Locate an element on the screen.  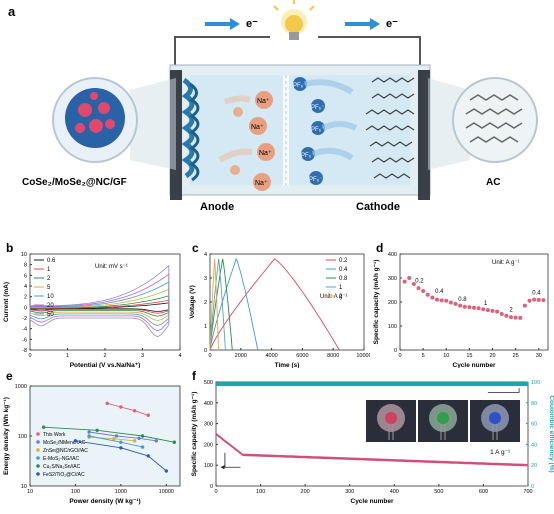
anode-label: Anode is located at coordinates (217, 207).